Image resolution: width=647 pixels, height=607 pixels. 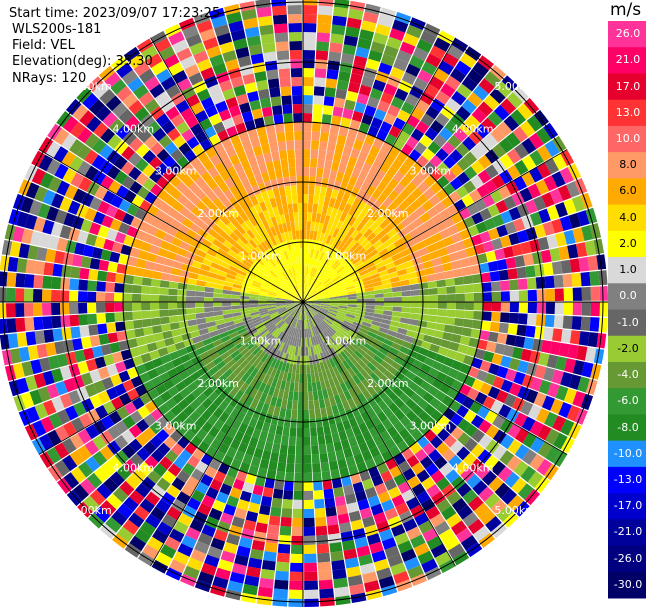 I want to click on azimuth-spoke, so click(x=379, y=170).